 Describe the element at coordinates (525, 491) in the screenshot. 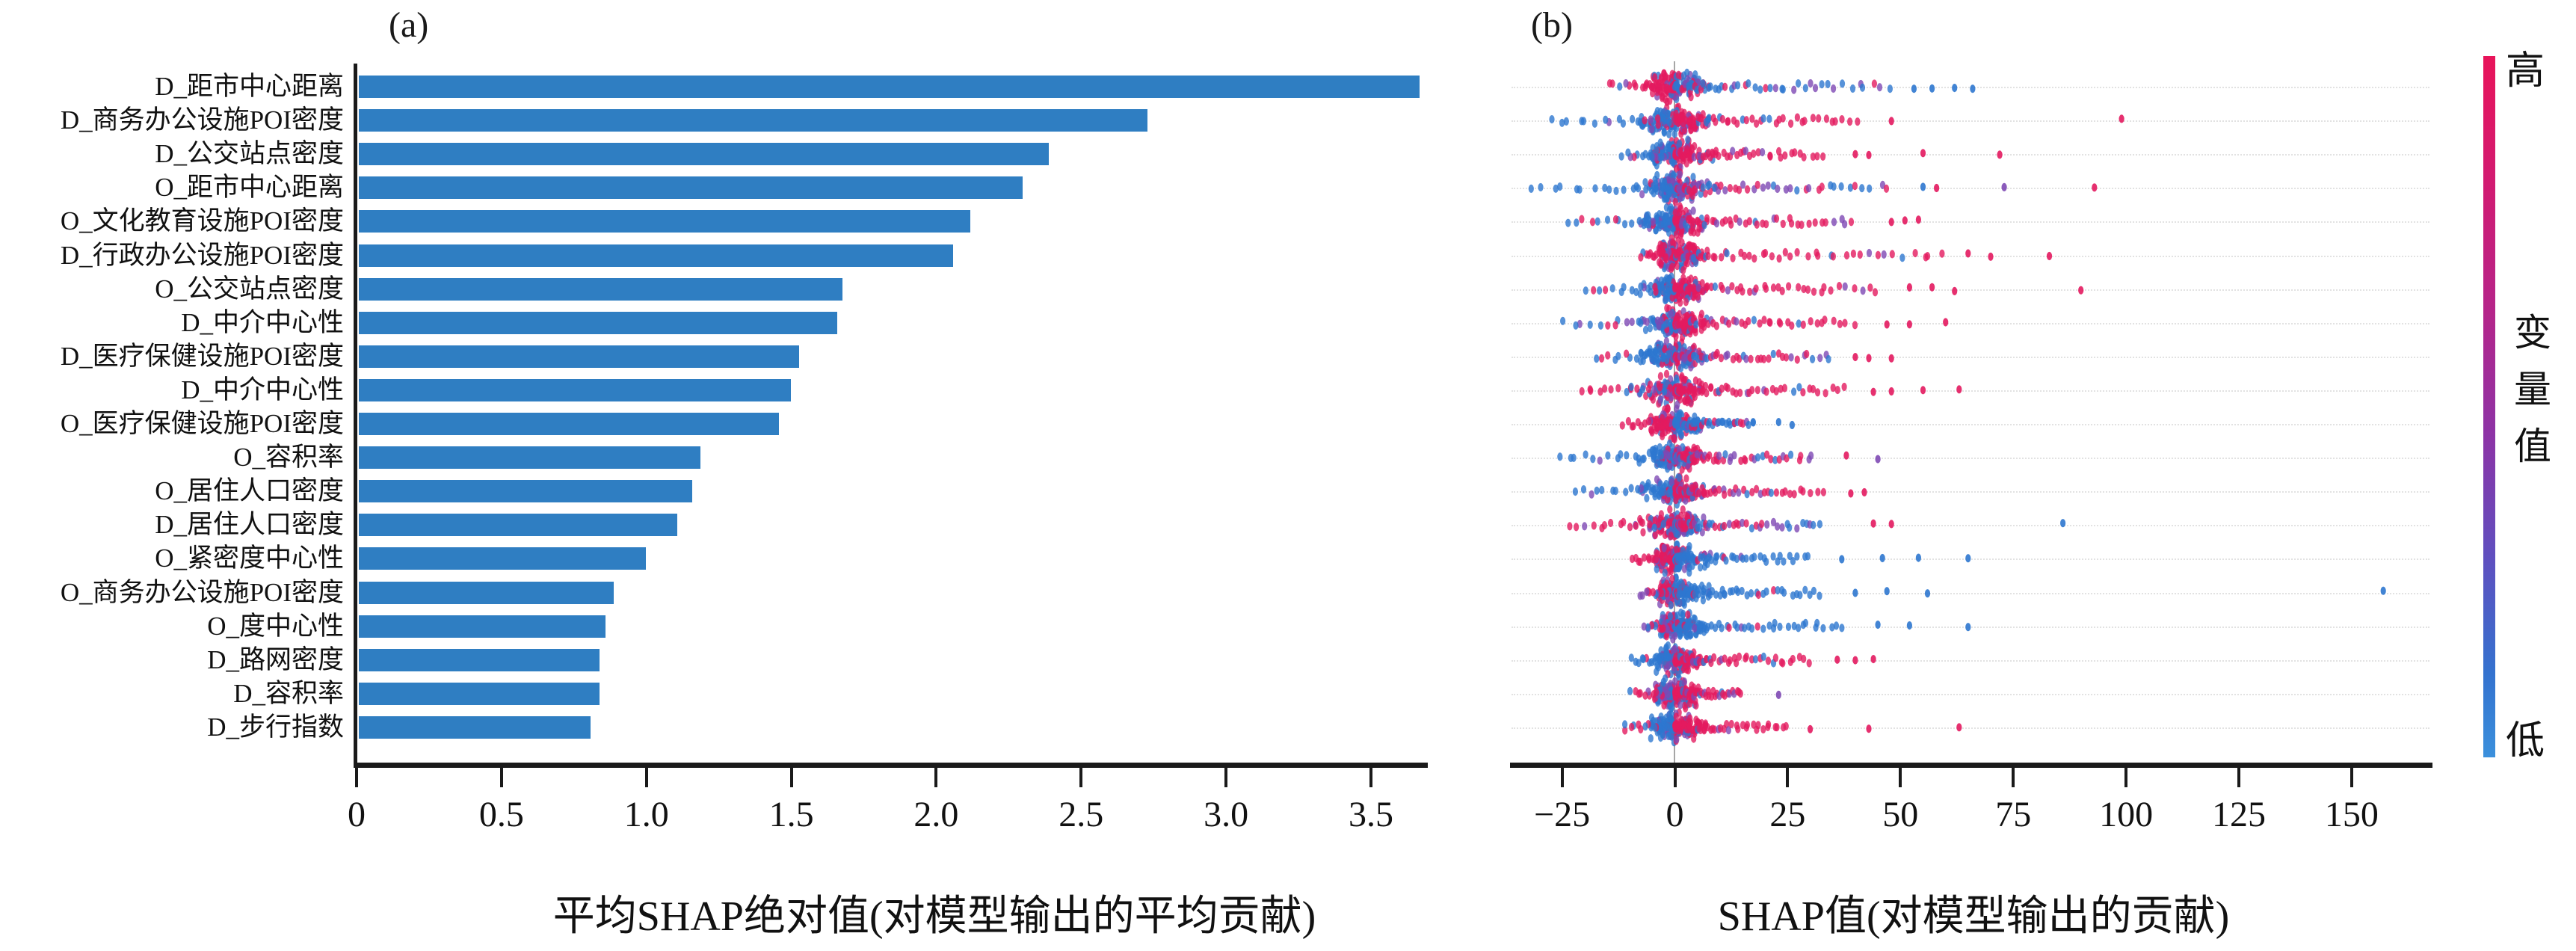

I see `bar` at that location.